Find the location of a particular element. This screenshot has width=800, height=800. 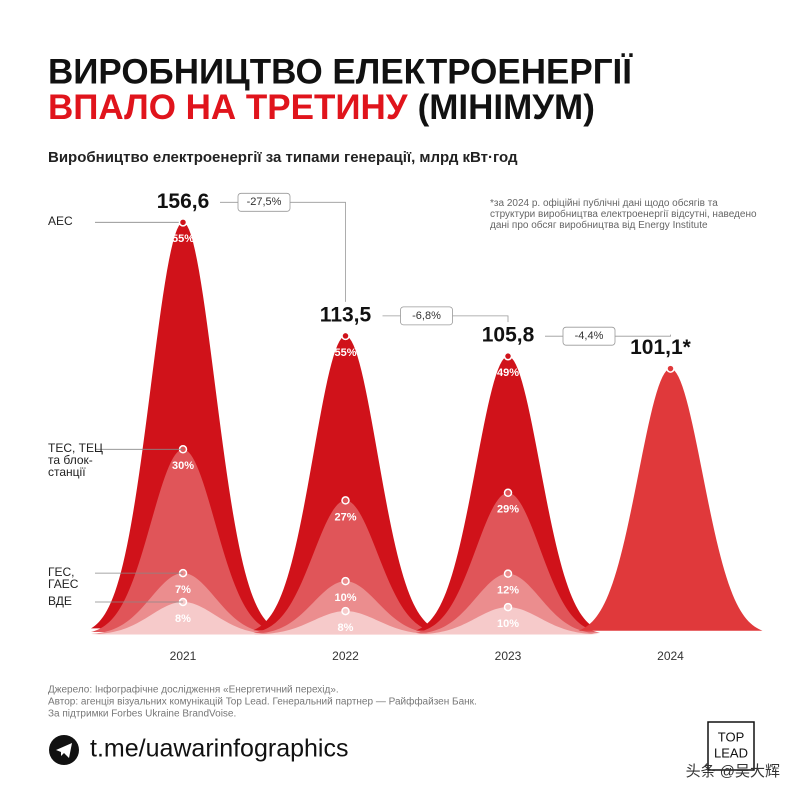

watermark: 头条 @吴大辉 is located at coordinates (733, 771).